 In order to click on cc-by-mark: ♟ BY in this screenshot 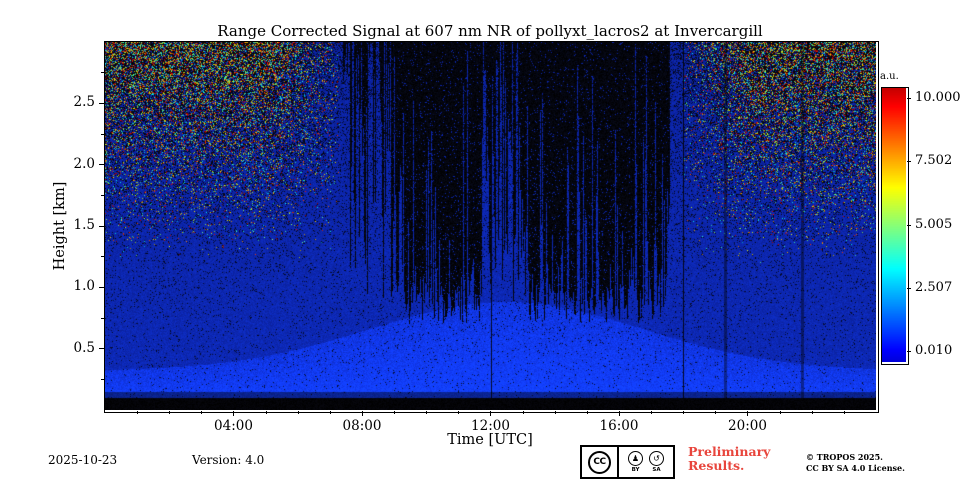, I will do `click(635, 462)`.